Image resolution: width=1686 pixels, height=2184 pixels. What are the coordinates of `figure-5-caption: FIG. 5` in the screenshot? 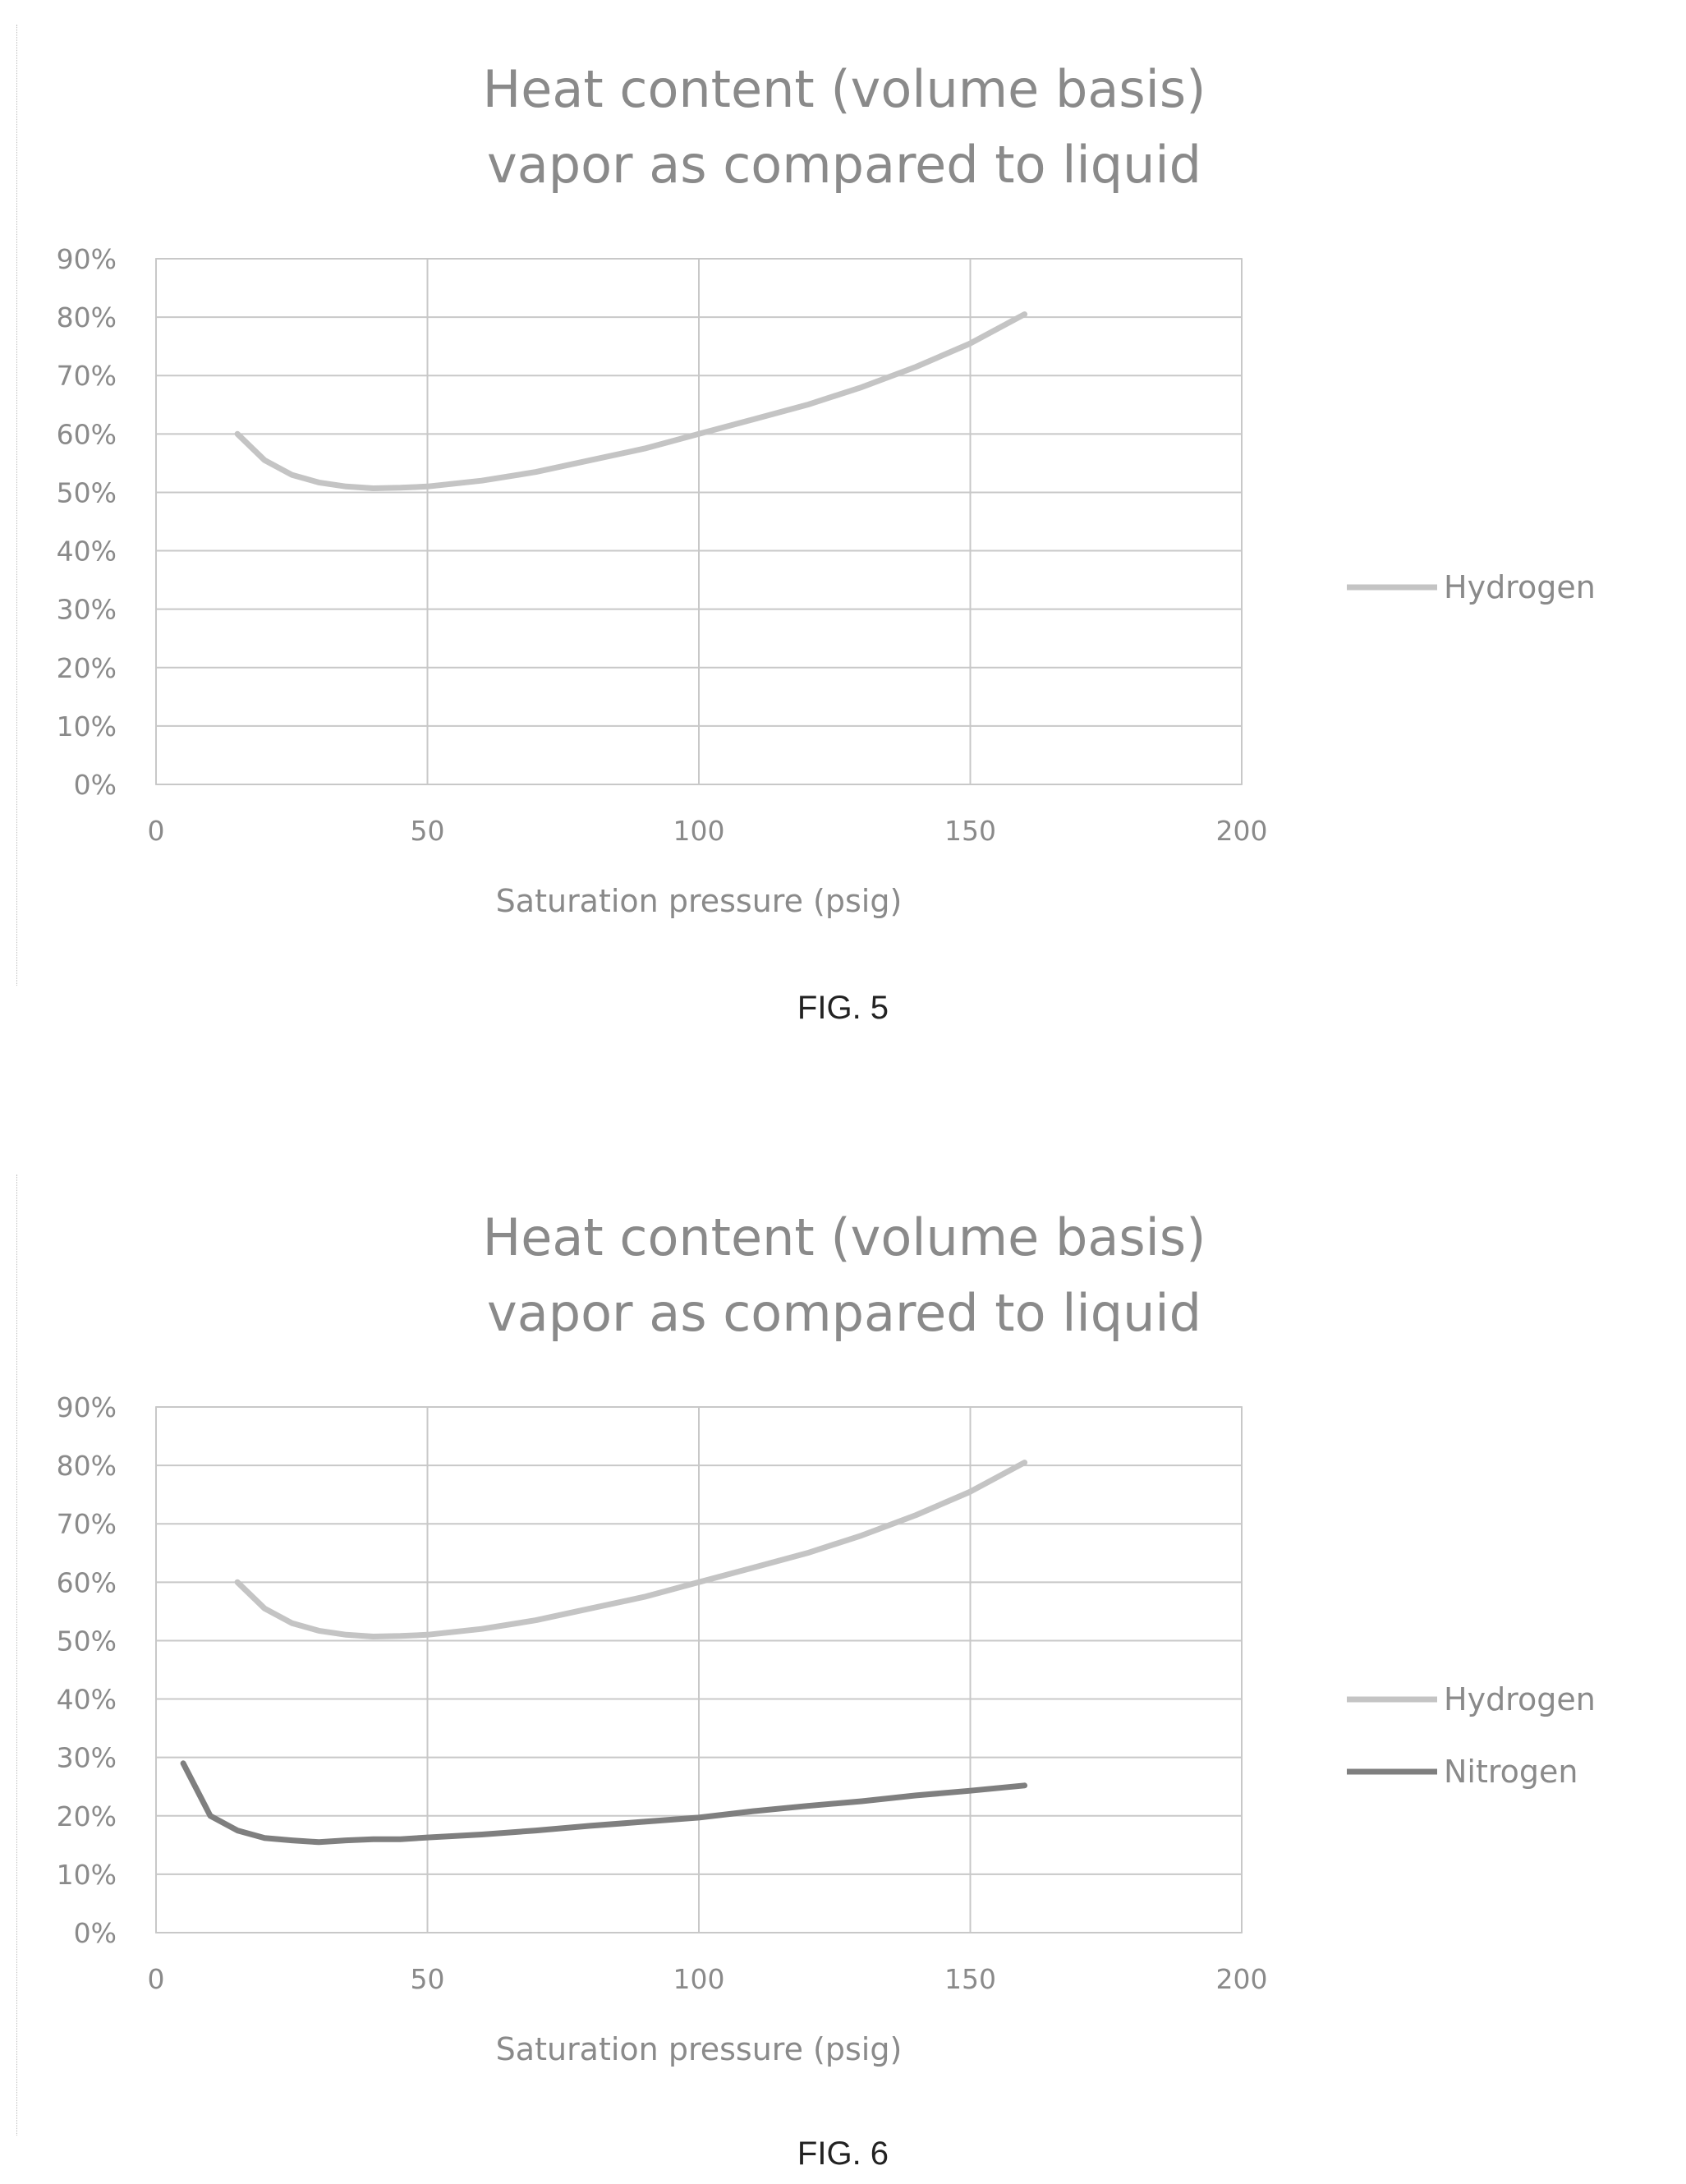 It's located at (843, 1008).